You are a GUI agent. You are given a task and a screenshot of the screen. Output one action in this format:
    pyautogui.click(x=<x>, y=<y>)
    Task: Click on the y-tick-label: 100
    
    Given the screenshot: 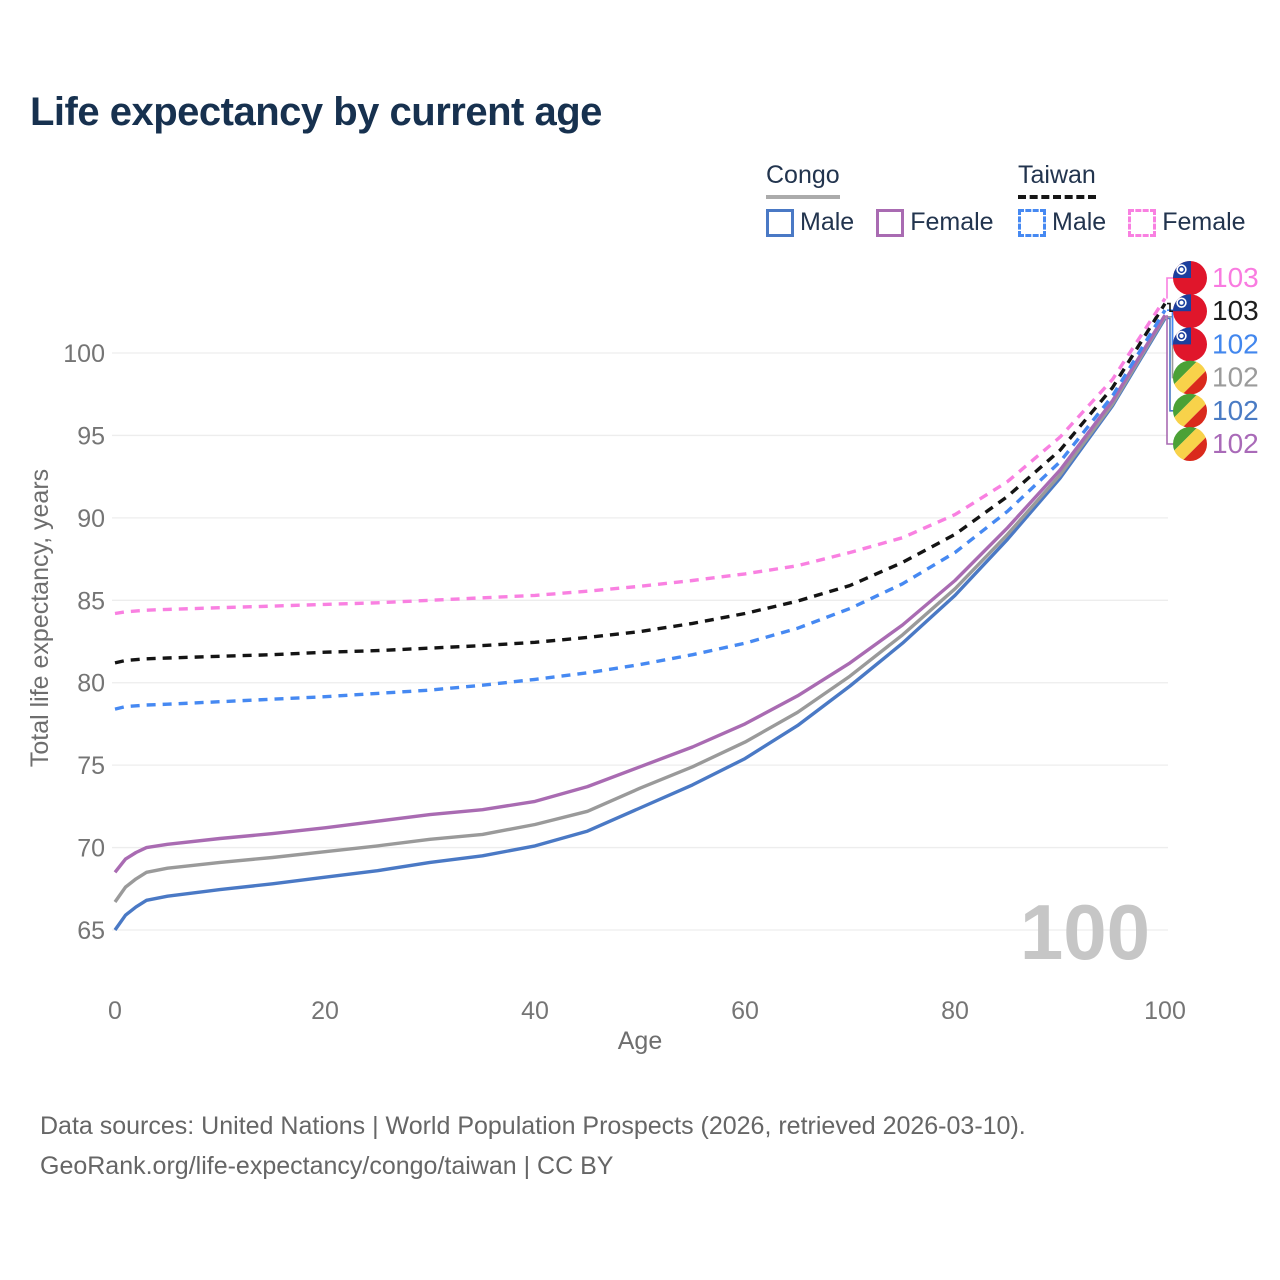 What is the action you would take?
    pyautogui.click(x=84, y=354)
    